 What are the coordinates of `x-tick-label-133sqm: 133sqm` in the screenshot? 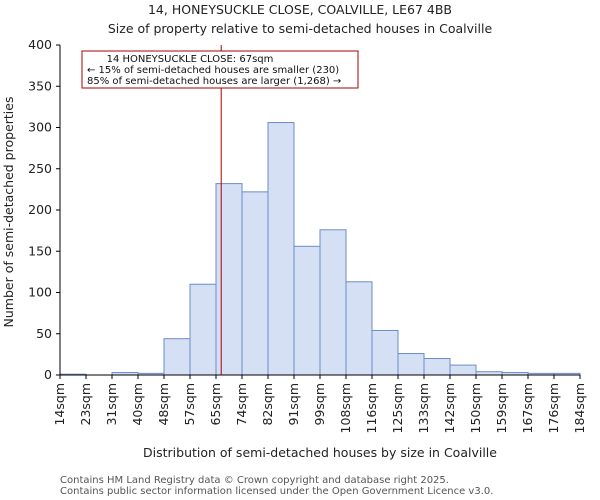 It's located at (423, 408).